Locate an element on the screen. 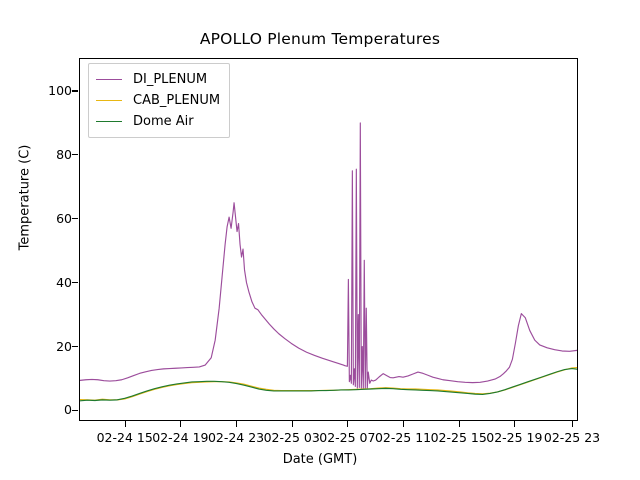 The width and height of the screenshot is (640, 480). legend-label: CAB_PLENUM is located at coordinates (177, 100).